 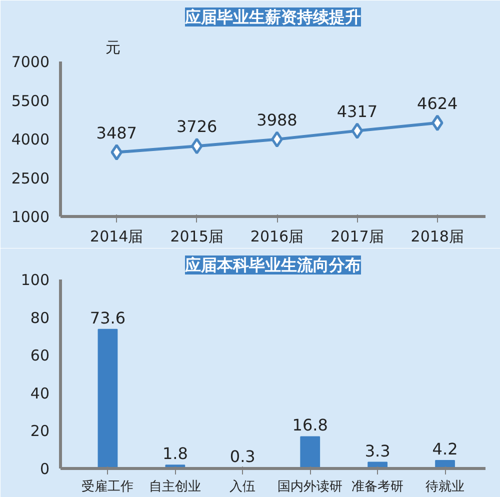 I want to click on y-tick-label: 4000, so click(x=30, y=139).